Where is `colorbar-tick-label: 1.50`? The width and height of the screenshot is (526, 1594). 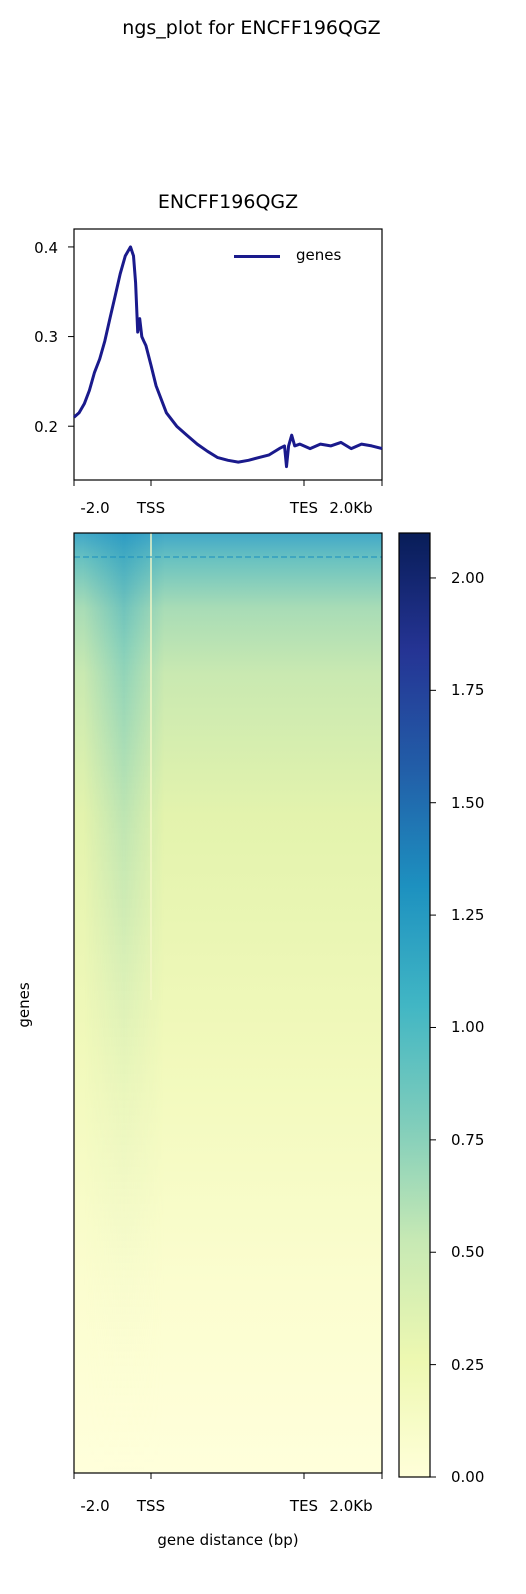 colorbar-tick-label: 1.50 is located at coordinates (468, 802).